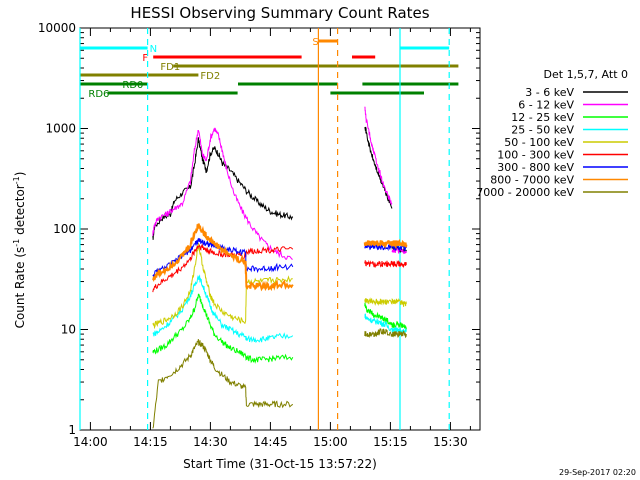 The image size is (640, 480). What do you see at coordinates (170, 67) in the screenshot?
I see `flag-label: FD1` at bounding box center [170, 67].